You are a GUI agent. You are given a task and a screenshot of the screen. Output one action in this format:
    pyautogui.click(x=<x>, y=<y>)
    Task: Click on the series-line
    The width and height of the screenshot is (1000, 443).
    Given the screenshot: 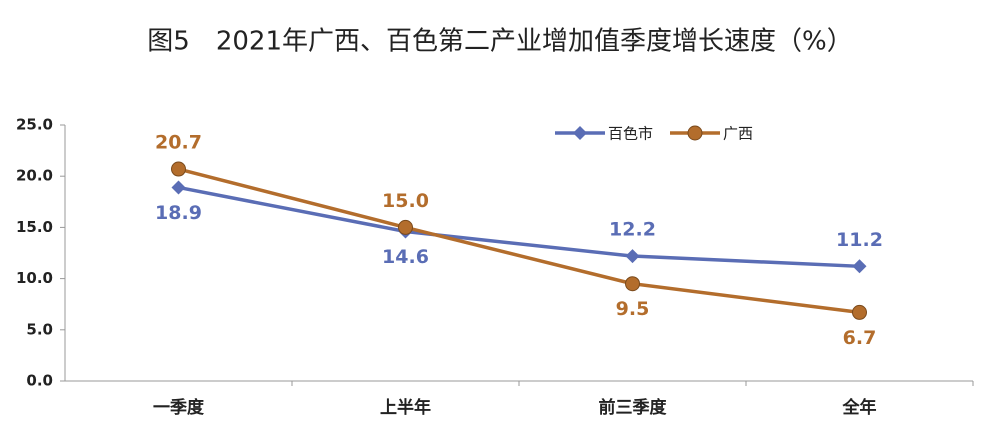 What is the action you would take?
    pyautogui.click(x=519, y=227)
    